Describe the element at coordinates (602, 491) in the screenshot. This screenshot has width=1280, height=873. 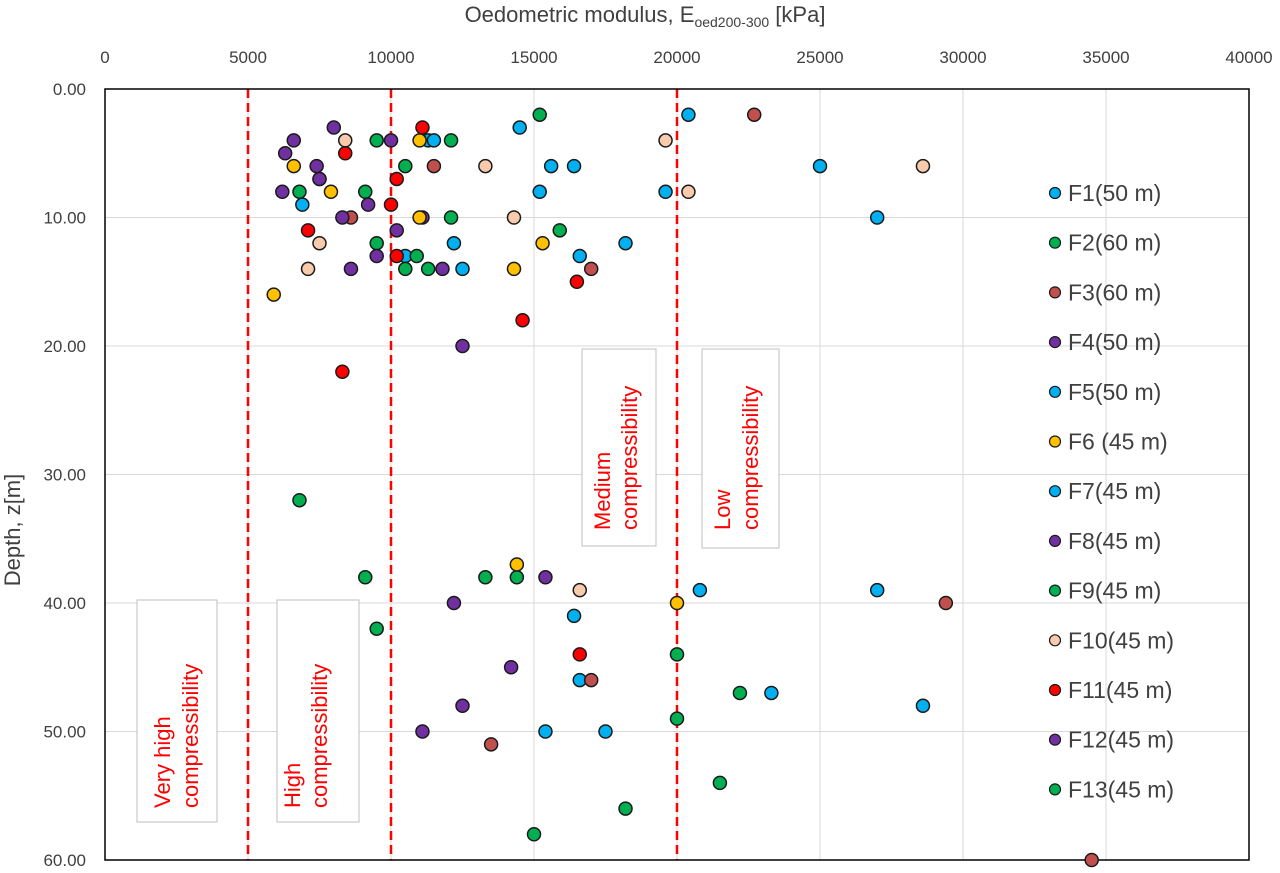
I see `svg-text: Medium` at that location.